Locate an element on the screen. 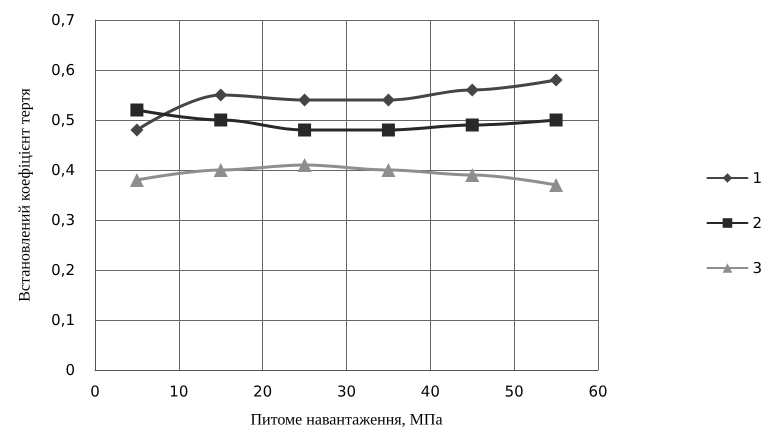 The height and width of the screenshot is (446, 775). y-tick-label: 0,6 is located at coordinates (63, 70).